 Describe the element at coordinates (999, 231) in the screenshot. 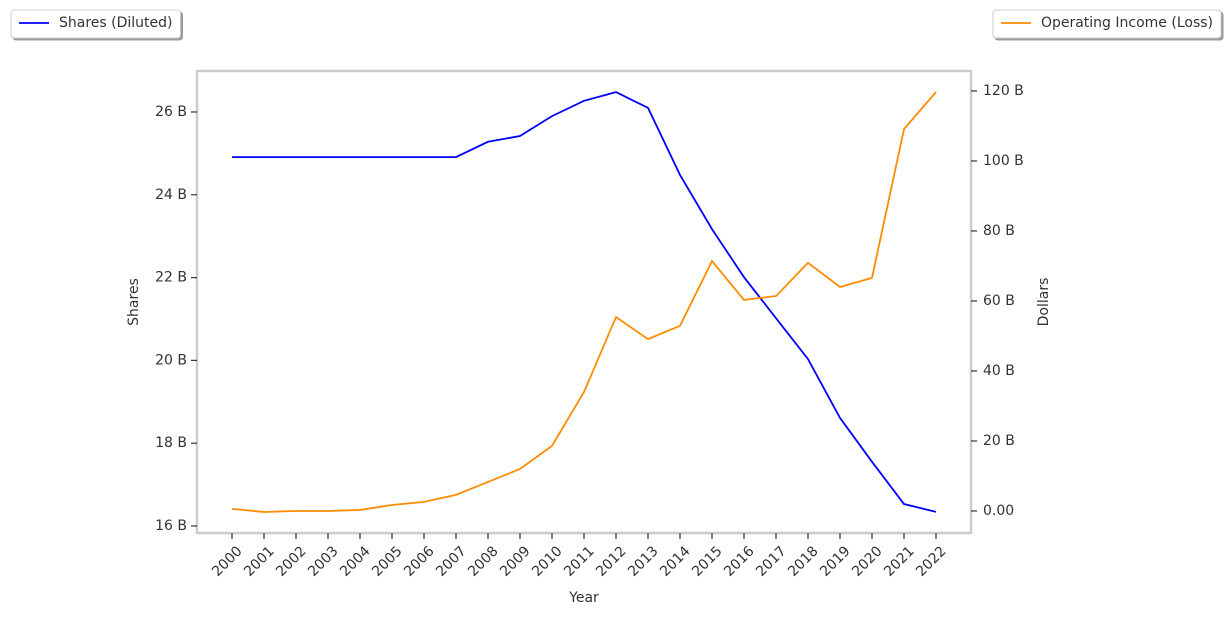

I see `y2-tick-label: 80 B` at that location.